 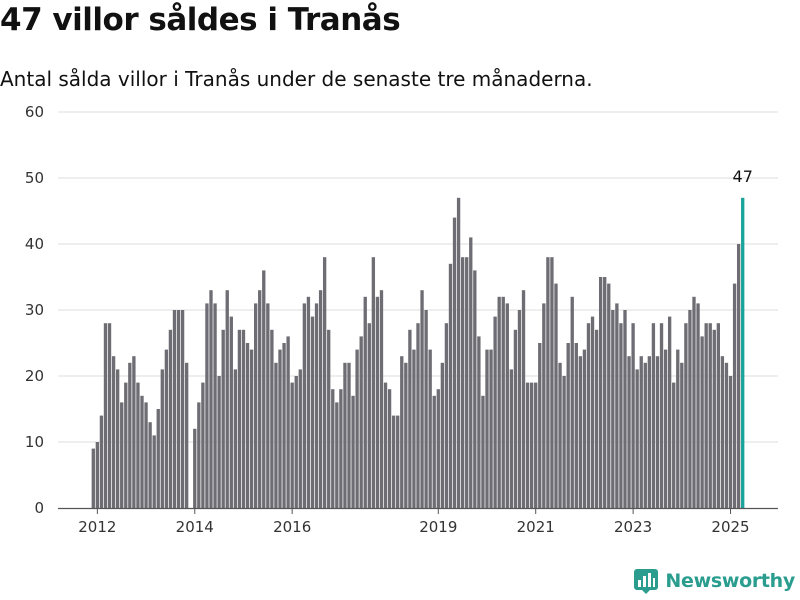 What do you see at coordinates (730, 581) in the screenshot?
I see `brand-name: Newsworthy` at bounding box center [730, 581].